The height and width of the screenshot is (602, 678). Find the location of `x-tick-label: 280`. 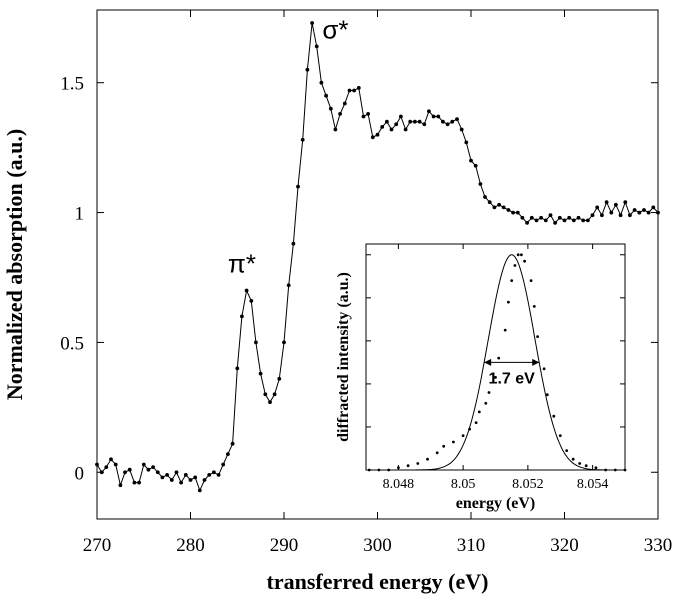

x-tick-label: 280 is located at coordinates (190, 545).